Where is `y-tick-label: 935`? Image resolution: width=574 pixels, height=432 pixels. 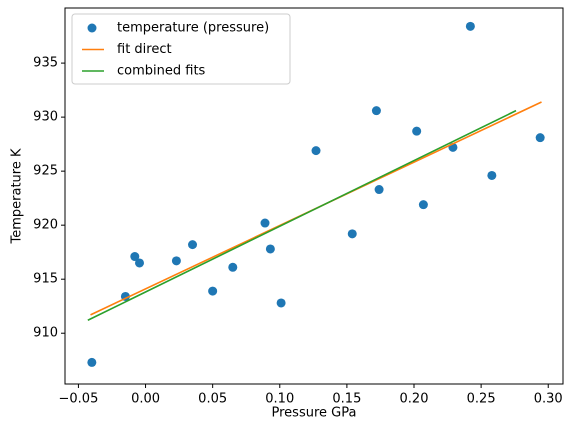 y-tick-label: 935 is located at coordinates (45, 63).